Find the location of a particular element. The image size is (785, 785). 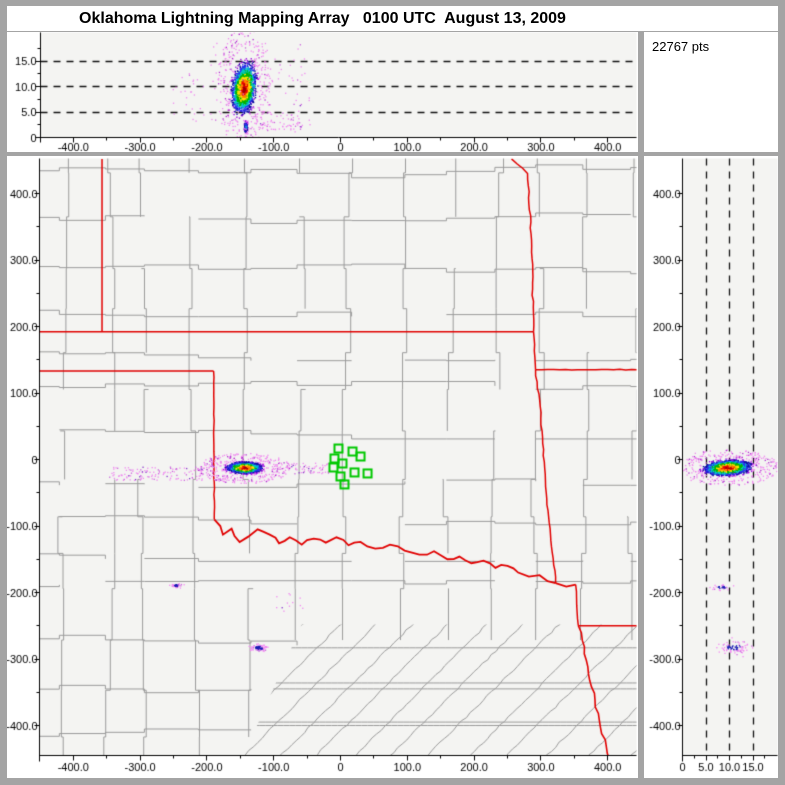

panel-ns-altitude is located at coordinates (711, 467).